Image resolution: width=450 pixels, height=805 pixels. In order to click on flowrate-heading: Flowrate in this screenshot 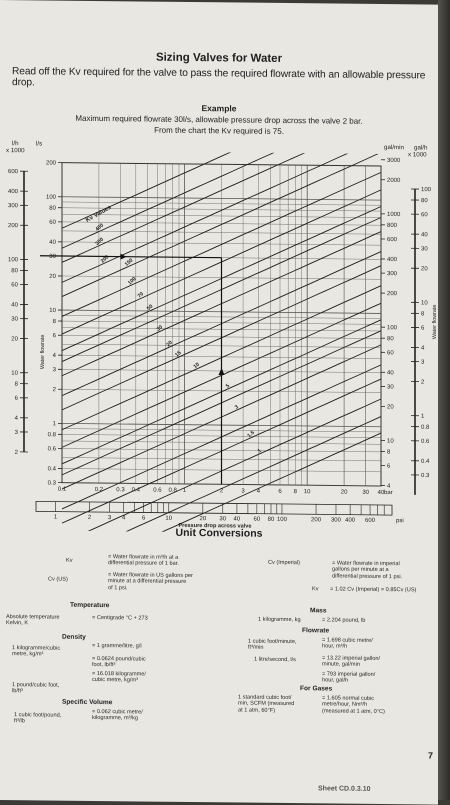, I will do `click(315, 630)`.